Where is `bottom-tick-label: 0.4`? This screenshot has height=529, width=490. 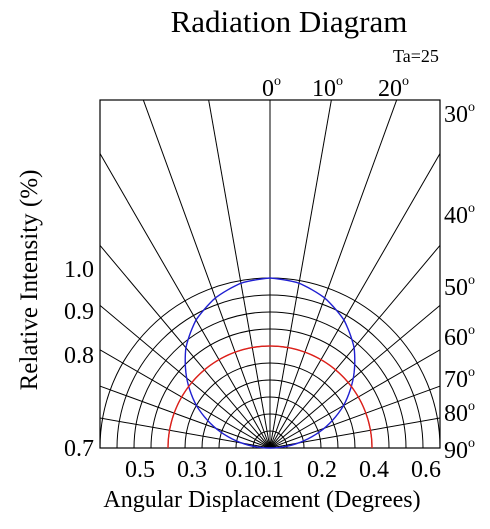
bottom-tick-label: 0.4 is located at coordinates (374, 470).